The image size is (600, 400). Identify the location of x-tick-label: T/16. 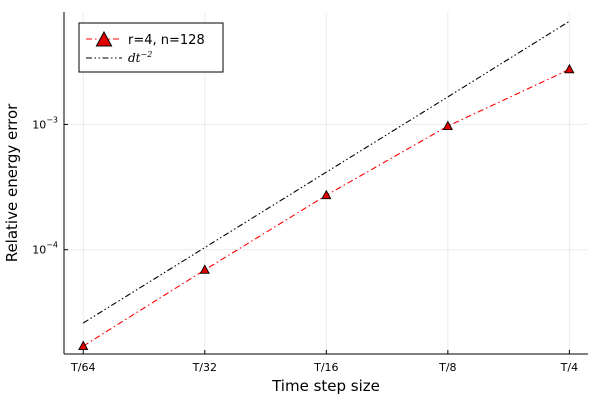
(325, 367).